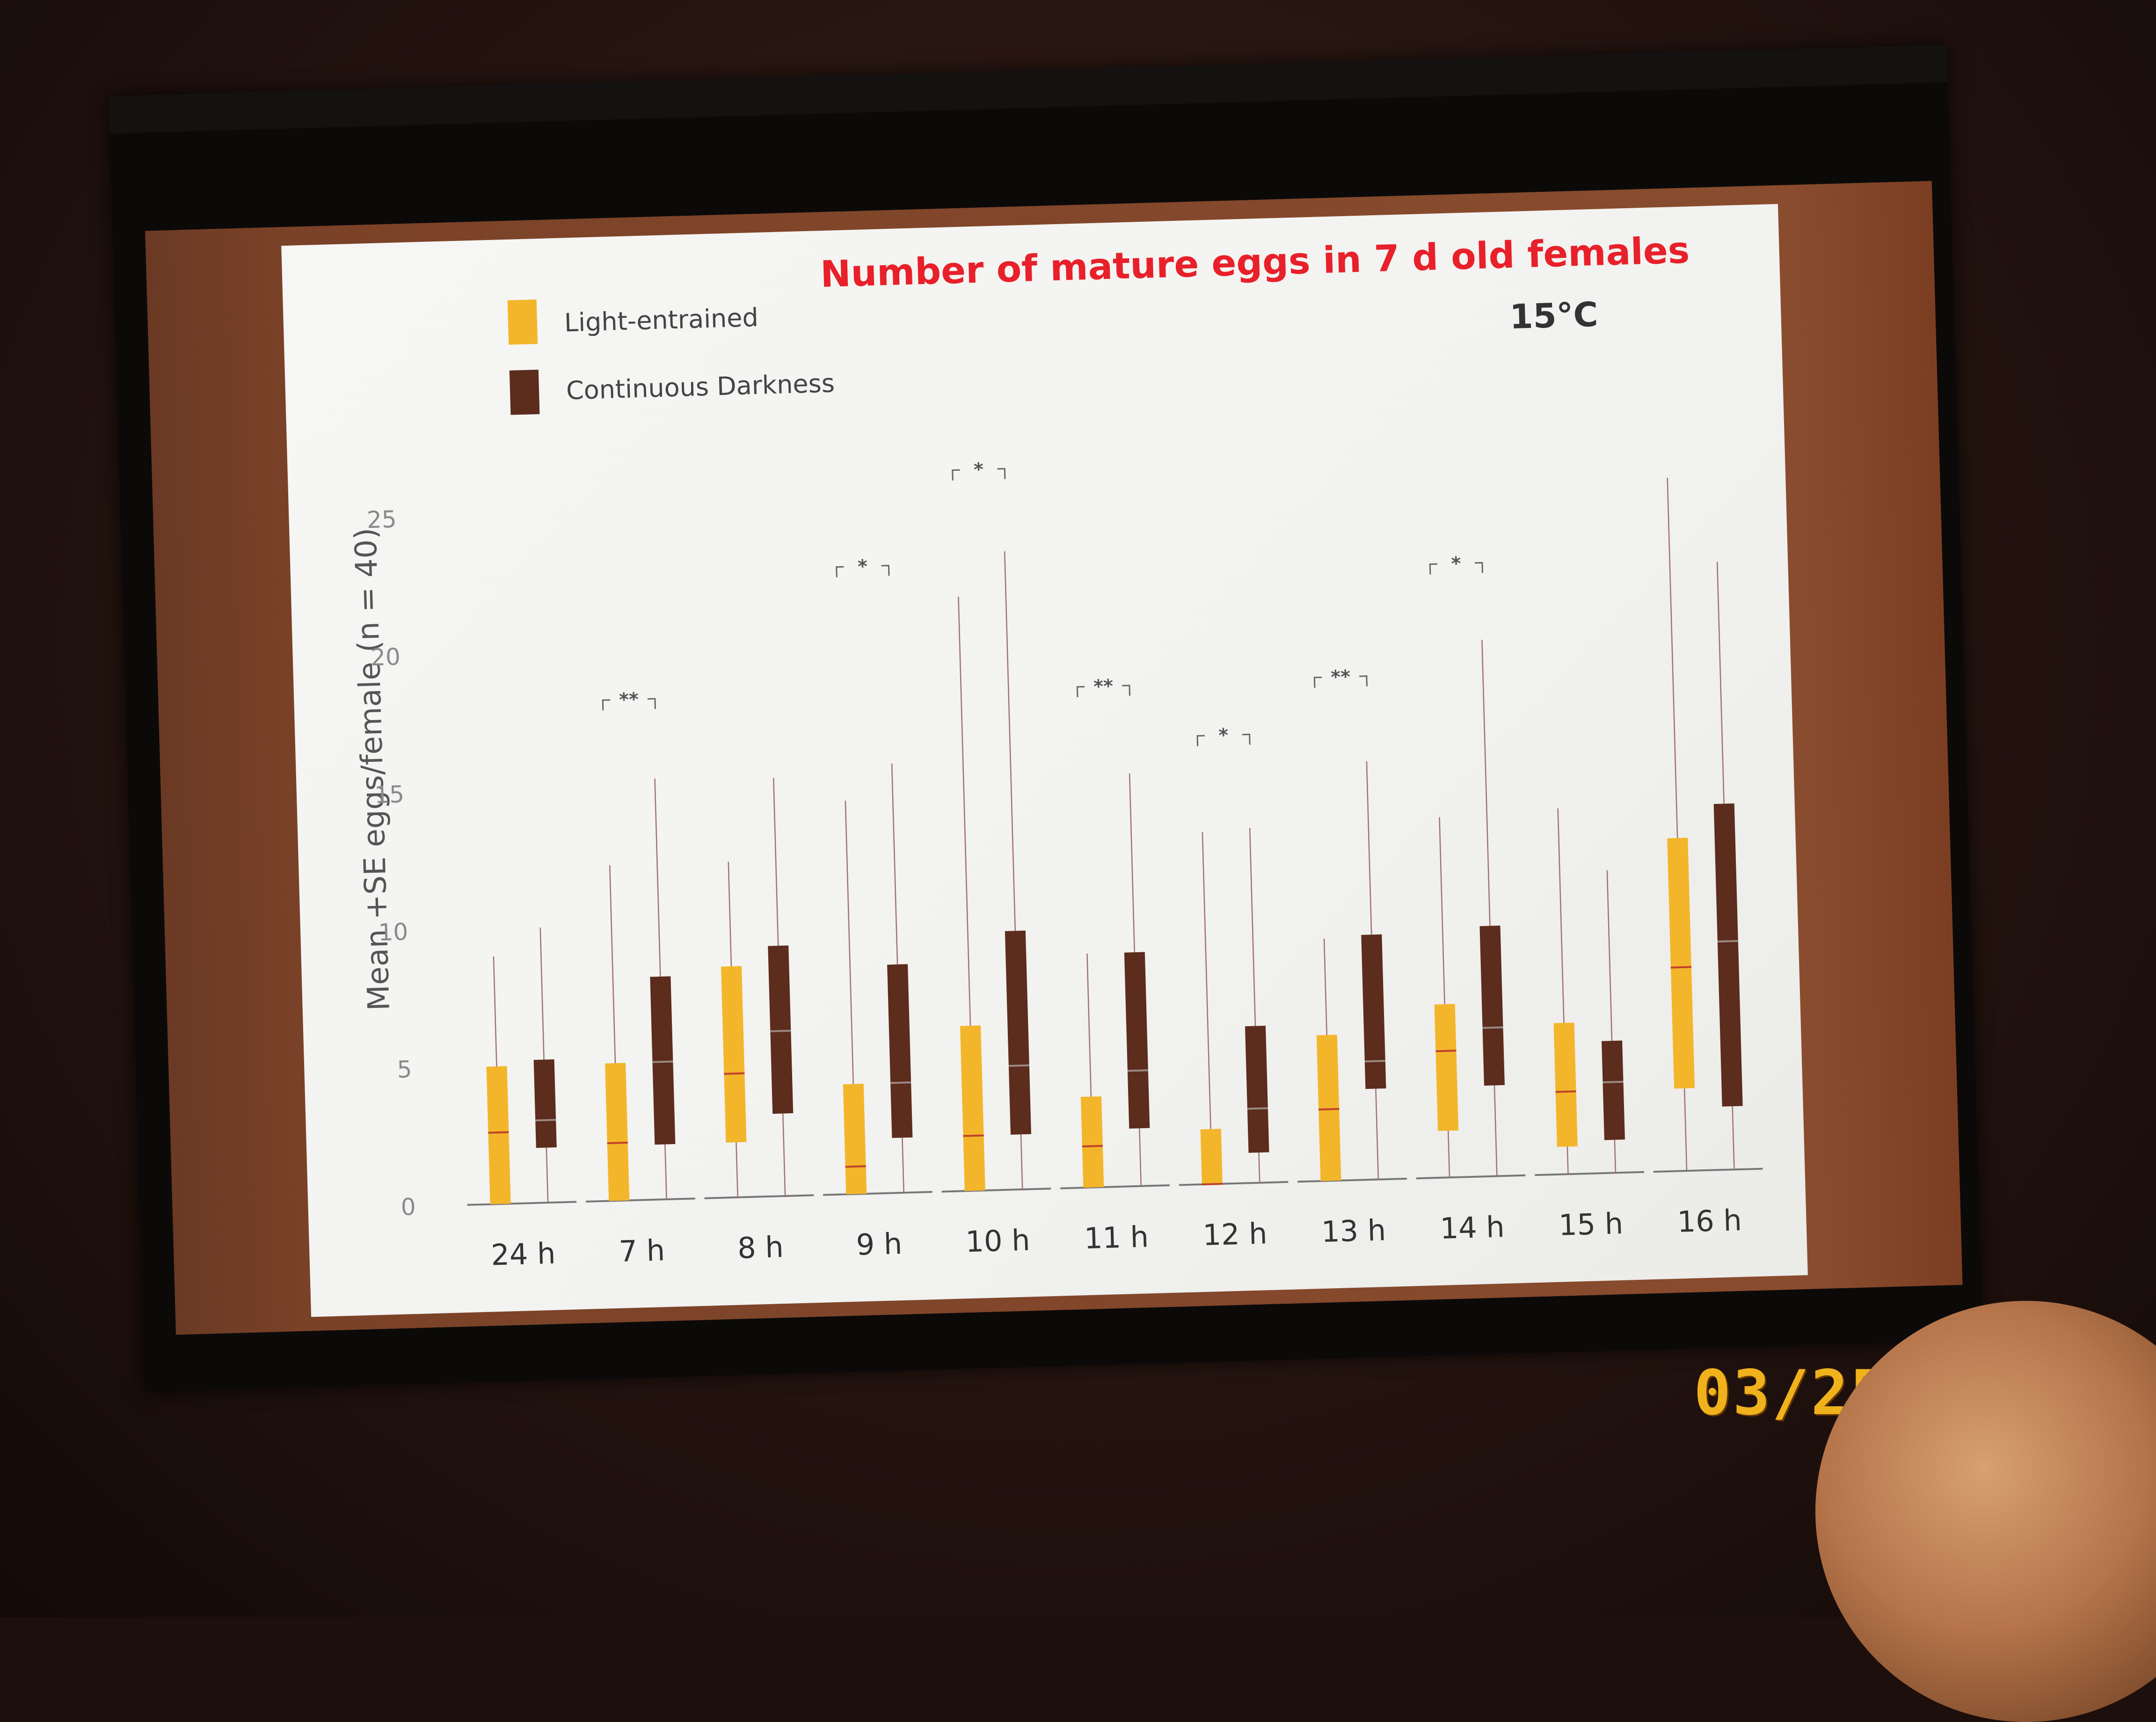 The width and height of the screenshot is (2156, 1722). I want to click on y-tick-label: 15, so click(389, 795).